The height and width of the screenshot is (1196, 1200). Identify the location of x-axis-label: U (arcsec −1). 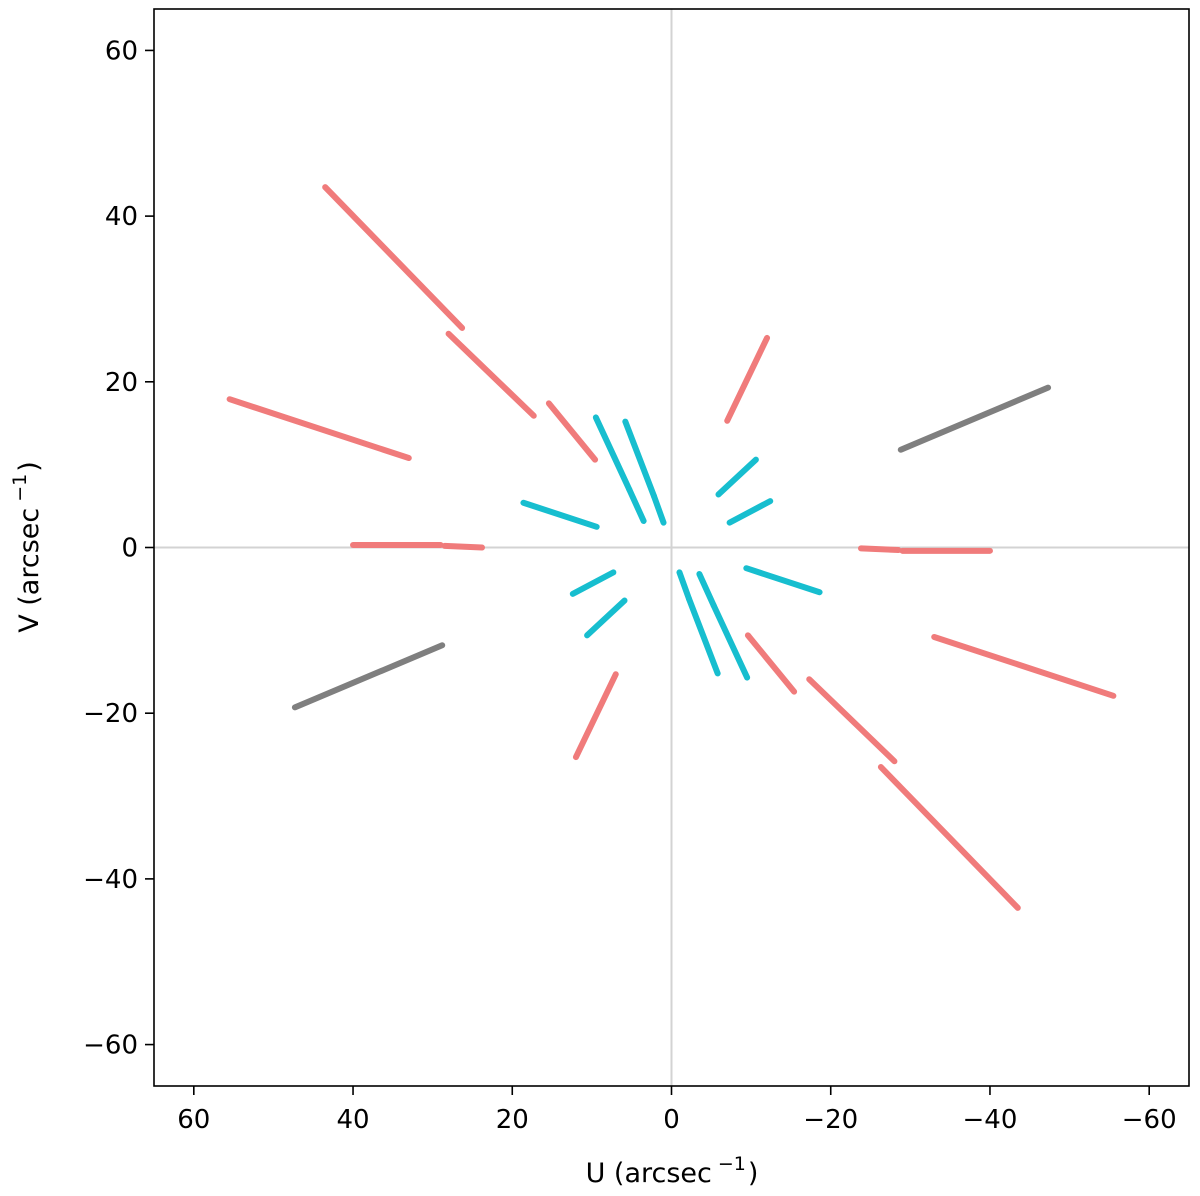
(672, 1171).